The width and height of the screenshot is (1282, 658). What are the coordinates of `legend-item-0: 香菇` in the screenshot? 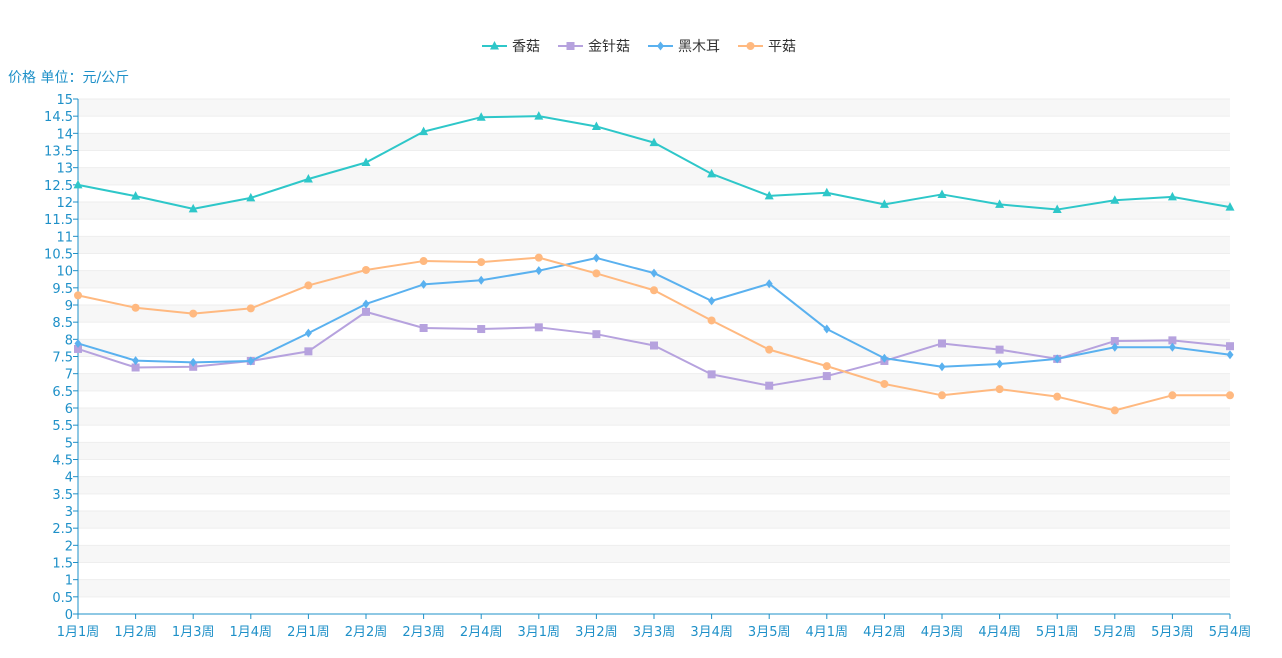 It's located at (511, 47).